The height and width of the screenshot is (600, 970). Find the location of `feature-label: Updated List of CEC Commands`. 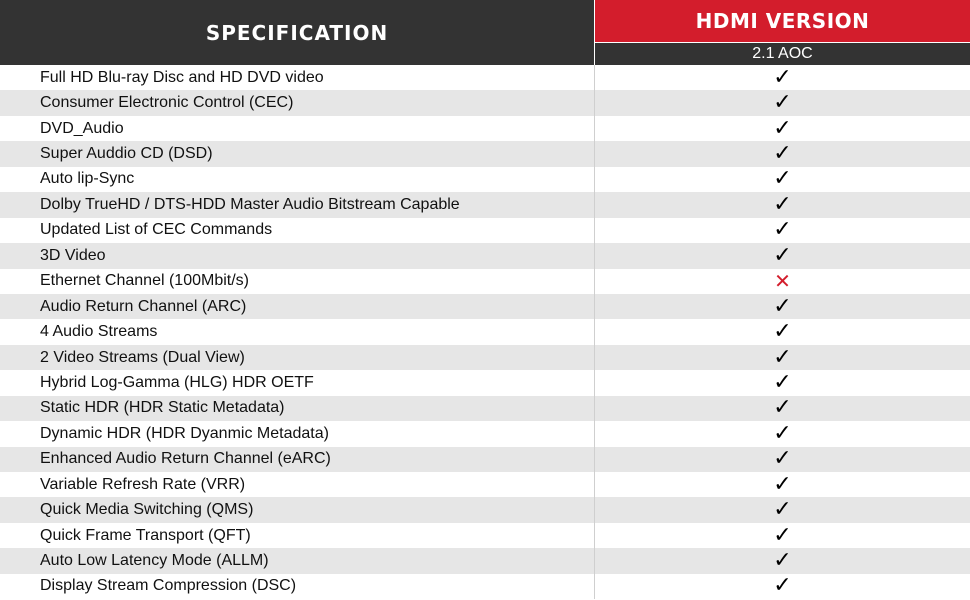

feature-label: Updated List of CEC Commands is located at coordinates (297, 230).